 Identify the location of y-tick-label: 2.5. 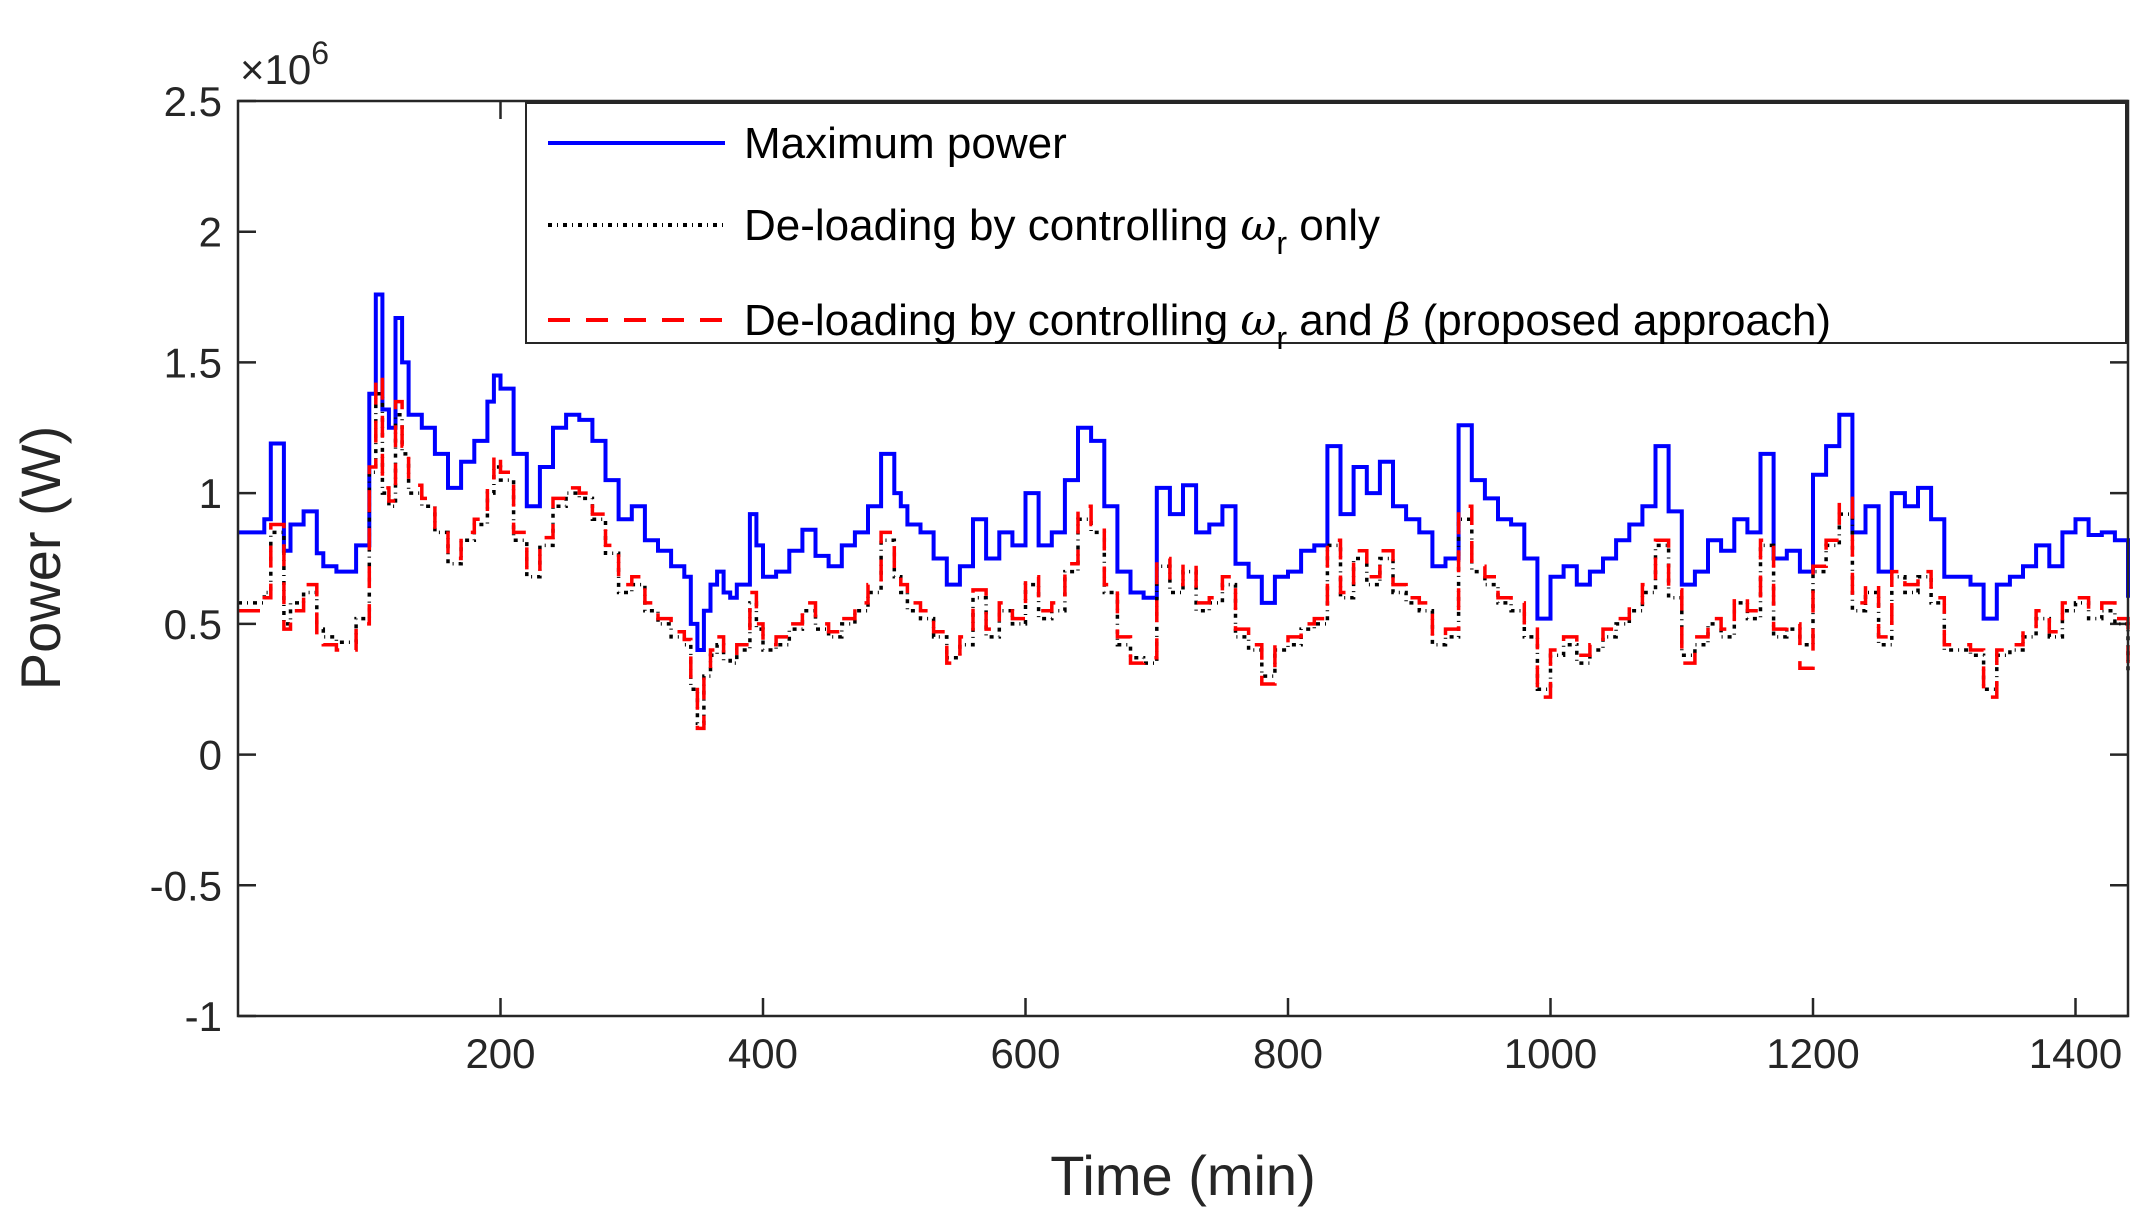
(193, 101).